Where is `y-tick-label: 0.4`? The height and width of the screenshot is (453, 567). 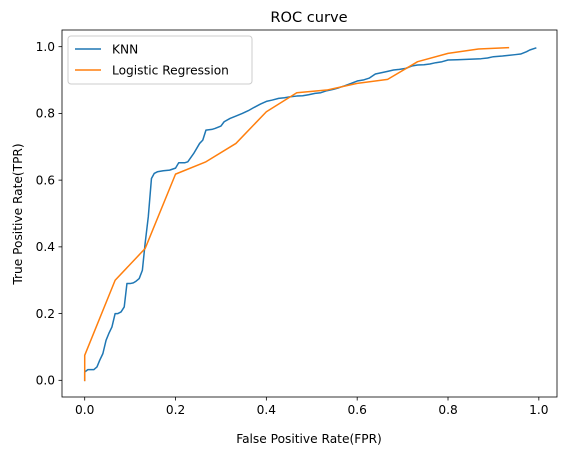 y-tick-label: 0.4 is located at coordinates (46, 247).